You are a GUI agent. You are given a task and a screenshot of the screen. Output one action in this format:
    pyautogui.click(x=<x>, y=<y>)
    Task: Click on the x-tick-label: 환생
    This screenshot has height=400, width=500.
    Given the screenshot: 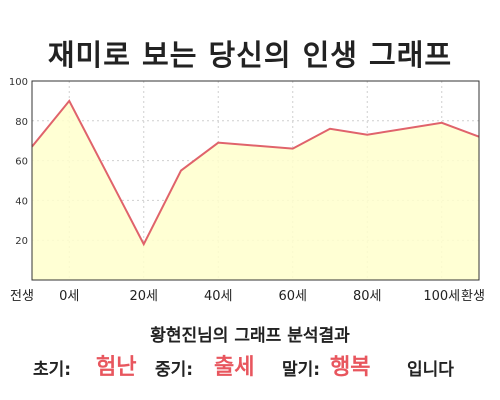 What is the action you would take?
    pyautogui.click(x=473, y=296)
    